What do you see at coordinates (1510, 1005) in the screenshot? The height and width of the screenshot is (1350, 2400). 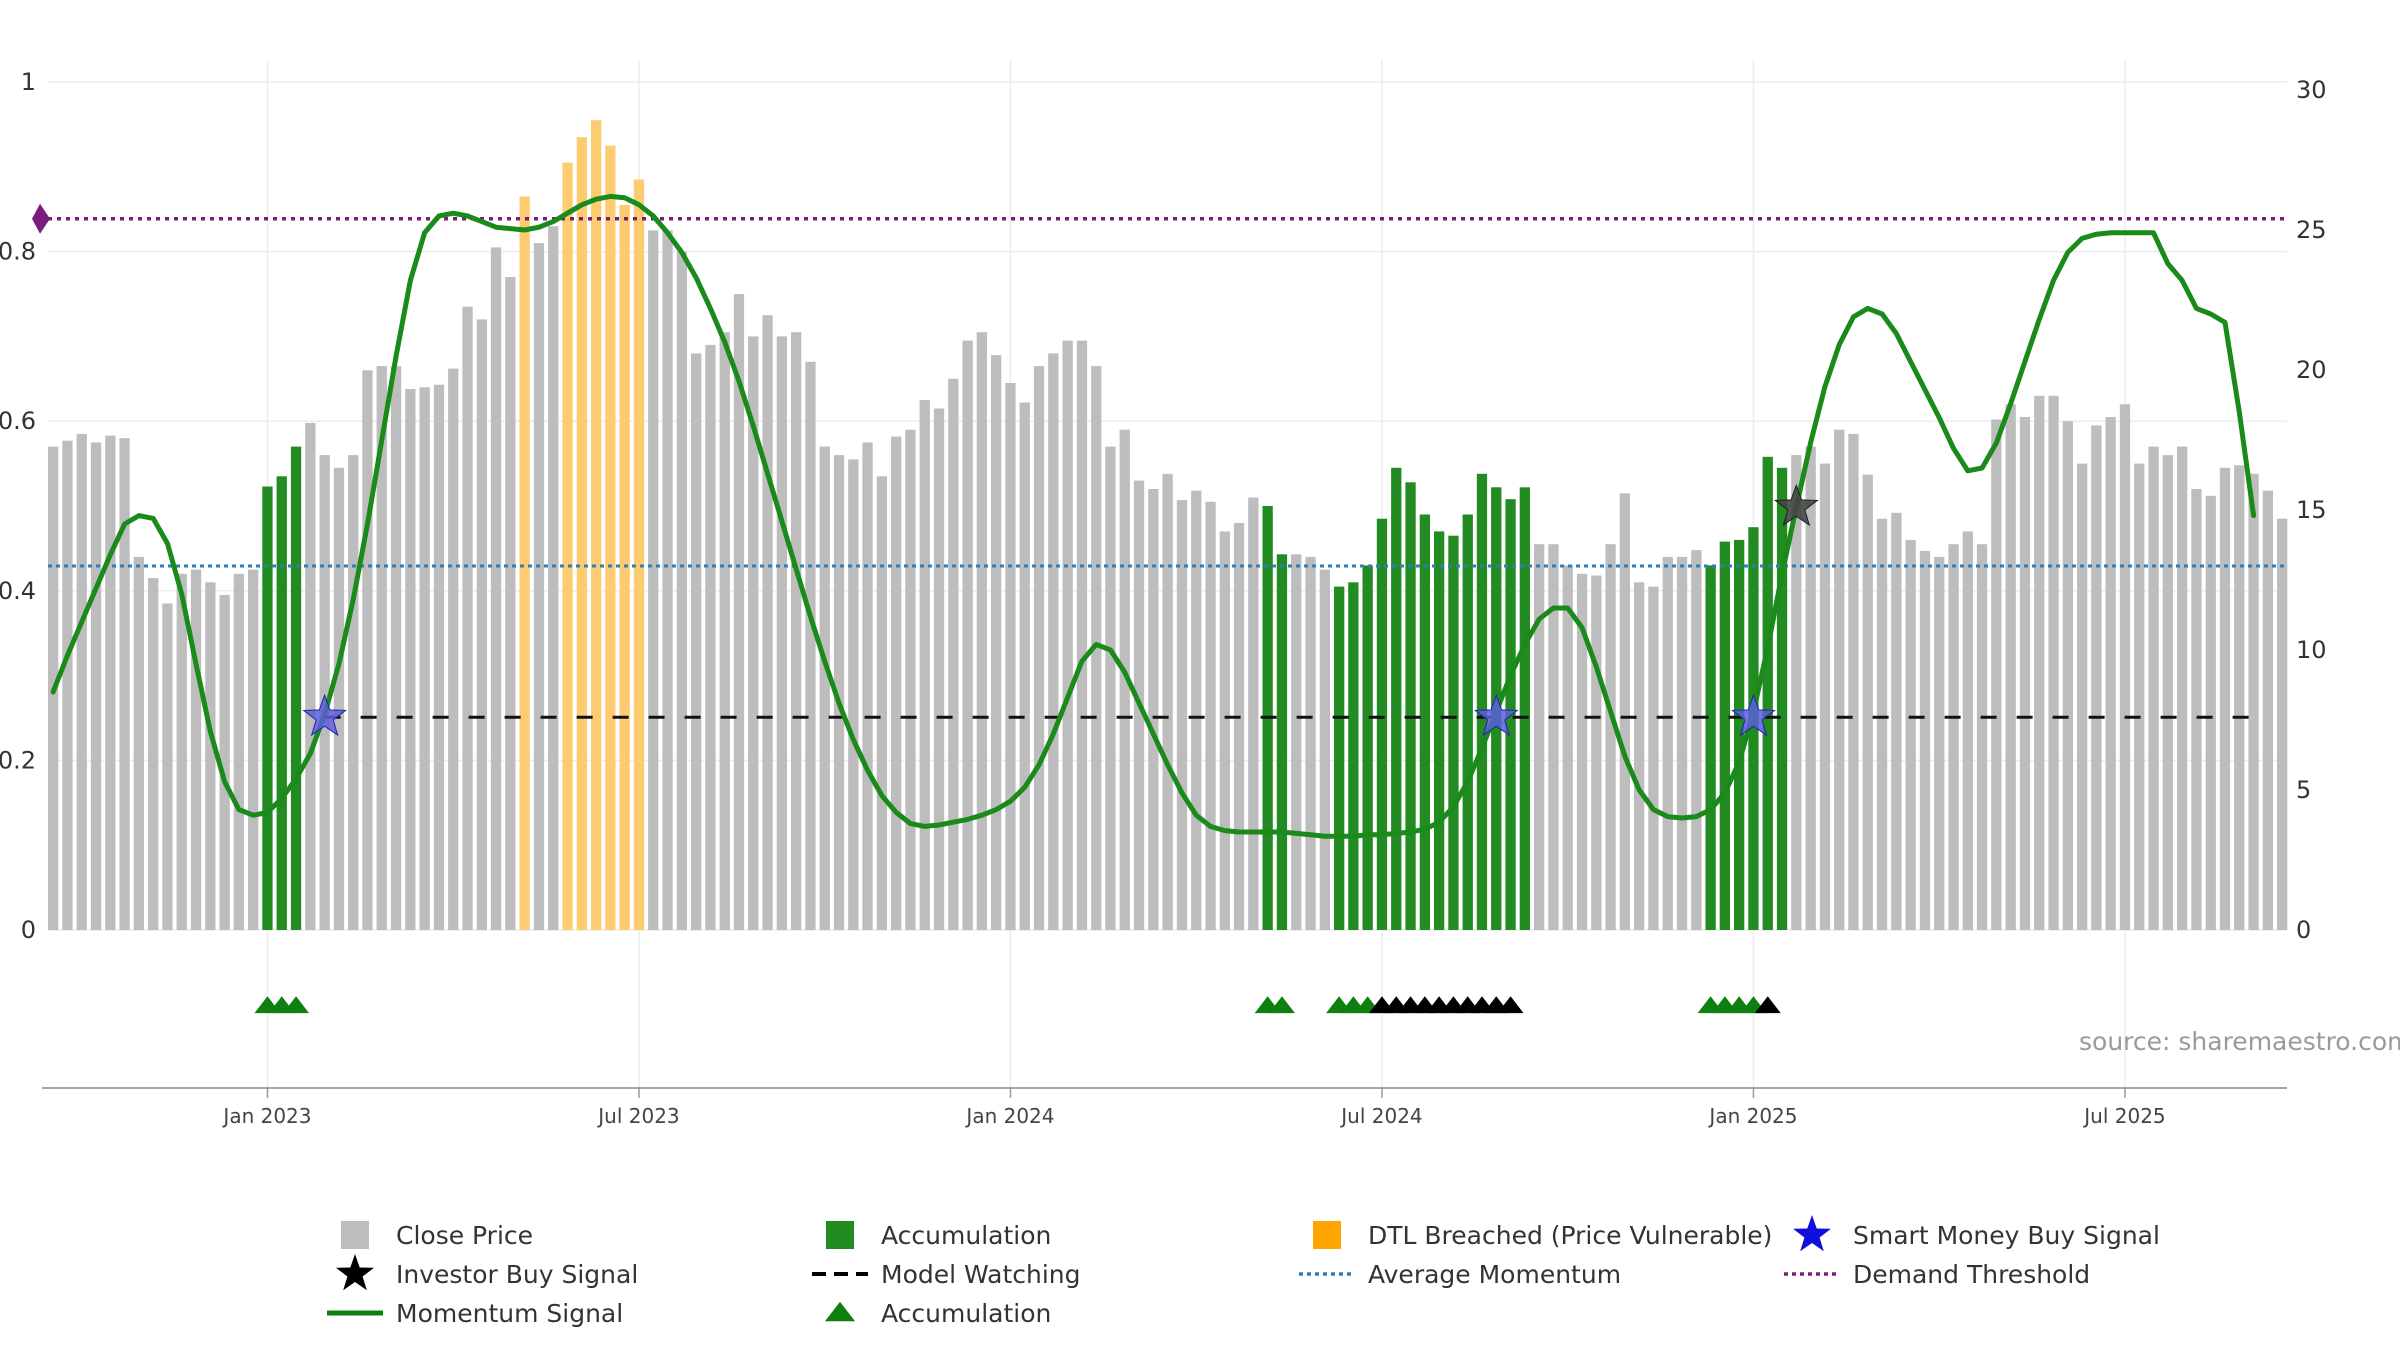 I see `accumulation-triangle-marker-dark` at bounding box center [1510, 1005].